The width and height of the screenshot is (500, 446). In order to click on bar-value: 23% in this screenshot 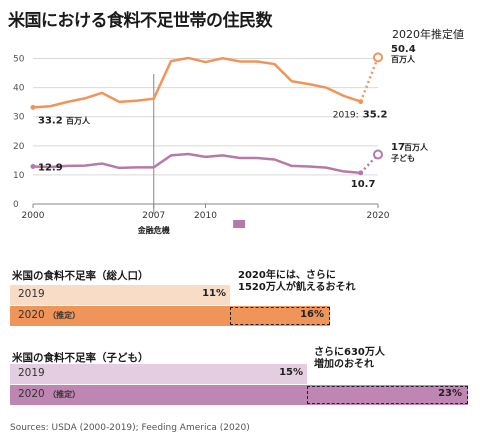, I will do `click(450, 393)`.